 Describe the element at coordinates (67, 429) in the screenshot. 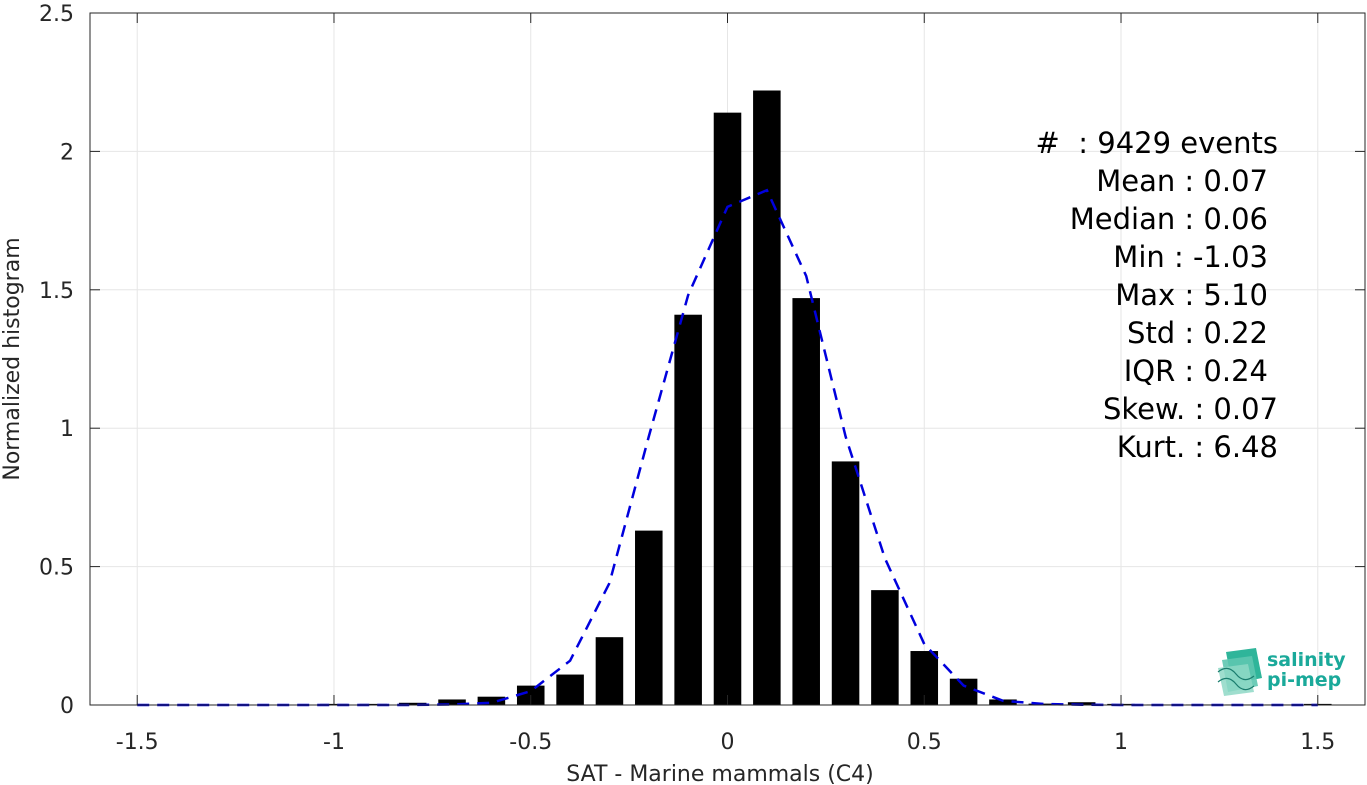

I see `y-tick-label: 1` at that location.